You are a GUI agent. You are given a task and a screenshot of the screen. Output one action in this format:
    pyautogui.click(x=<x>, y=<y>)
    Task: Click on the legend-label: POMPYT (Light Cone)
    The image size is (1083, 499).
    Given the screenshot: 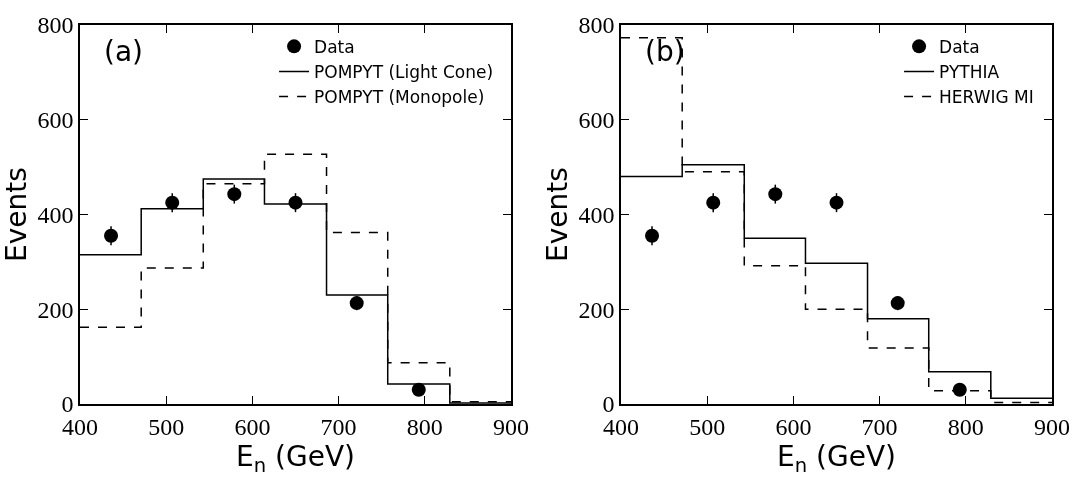 What is the action you would take?
    pyautogui.click(x=404, y=72)
    